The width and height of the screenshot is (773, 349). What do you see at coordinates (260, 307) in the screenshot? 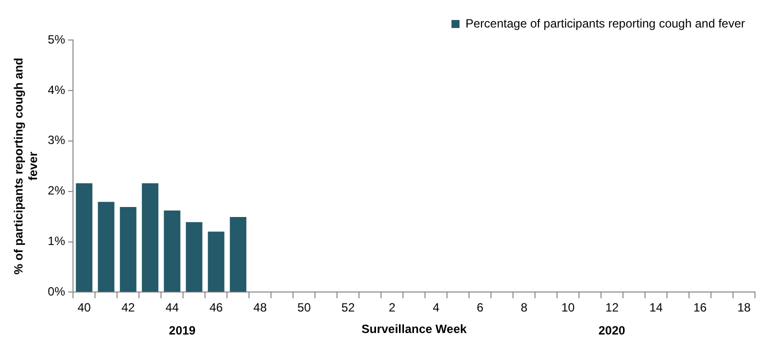
I see `x-tick-label: 48` at bounding box center [260, 307].